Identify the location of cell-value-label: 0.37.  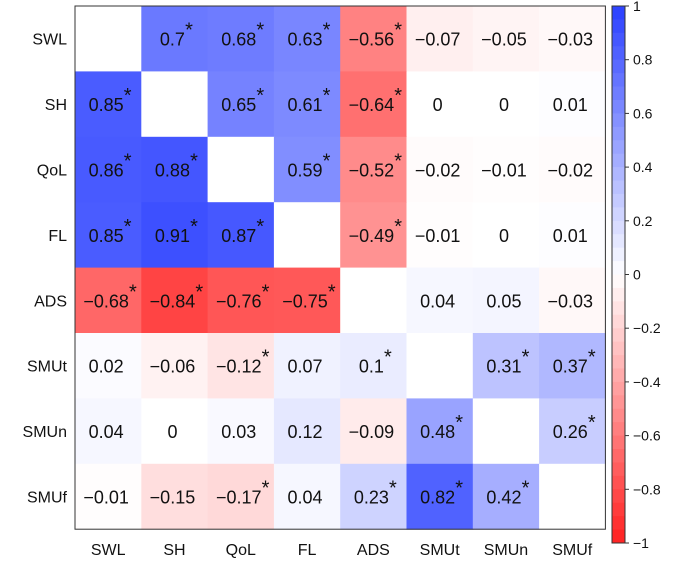
(570, 367).